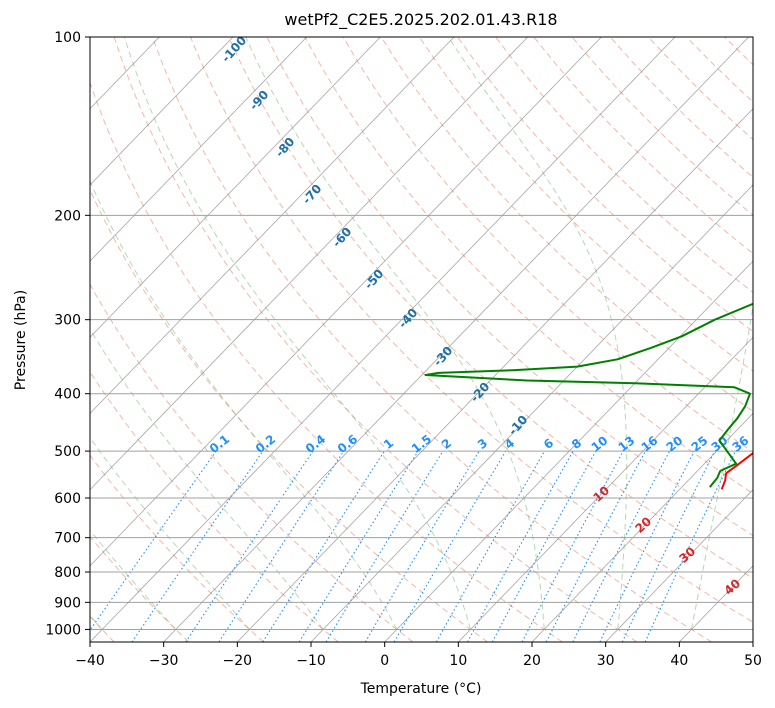  I want to click on dewpoint-line, so click(588, 395).